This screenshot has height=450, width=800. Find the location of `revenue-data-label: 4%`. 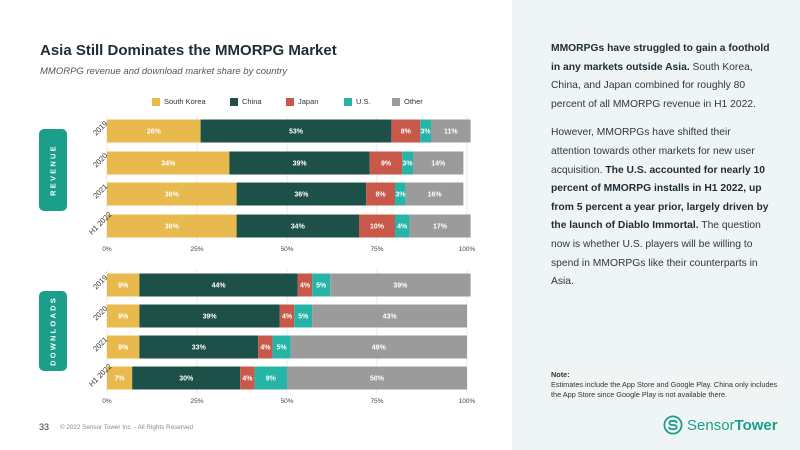

revenue-data-label: 4% is located at coordinates (402, 227).